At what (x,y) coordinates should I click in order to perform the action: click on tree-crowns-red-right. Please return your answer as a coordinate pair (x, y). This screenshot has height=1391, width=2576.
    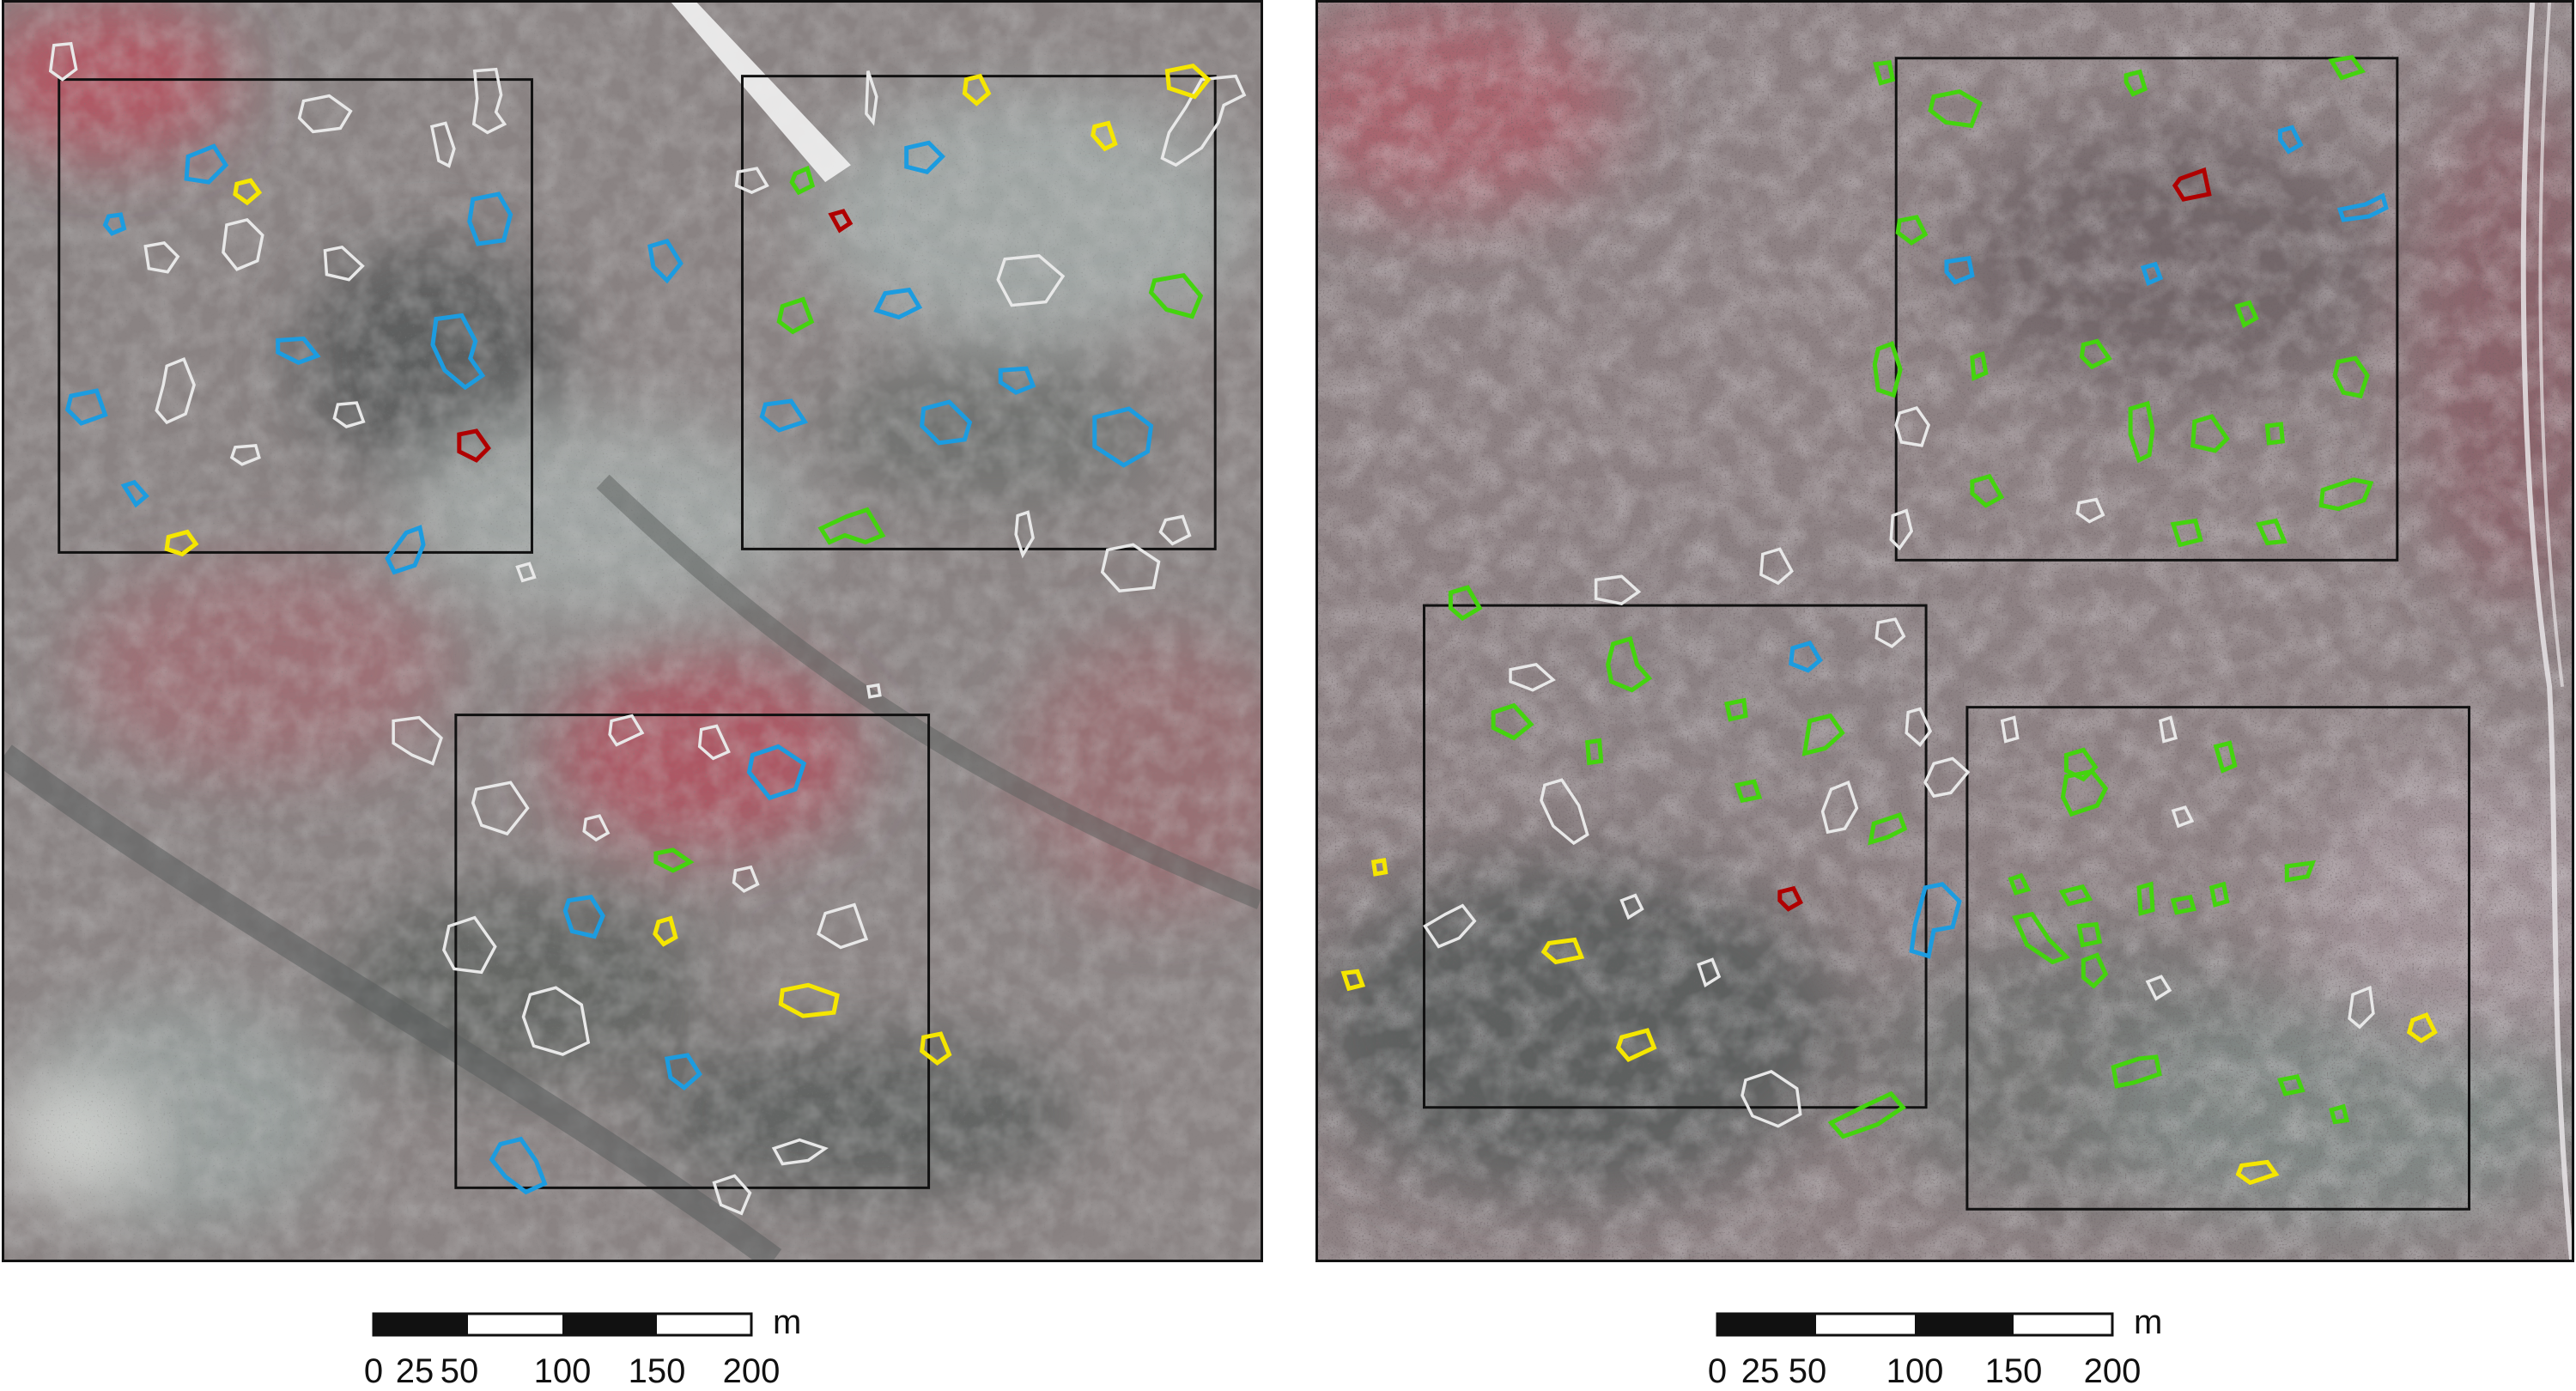
    Looking at the image, I should click on (1995, 539).